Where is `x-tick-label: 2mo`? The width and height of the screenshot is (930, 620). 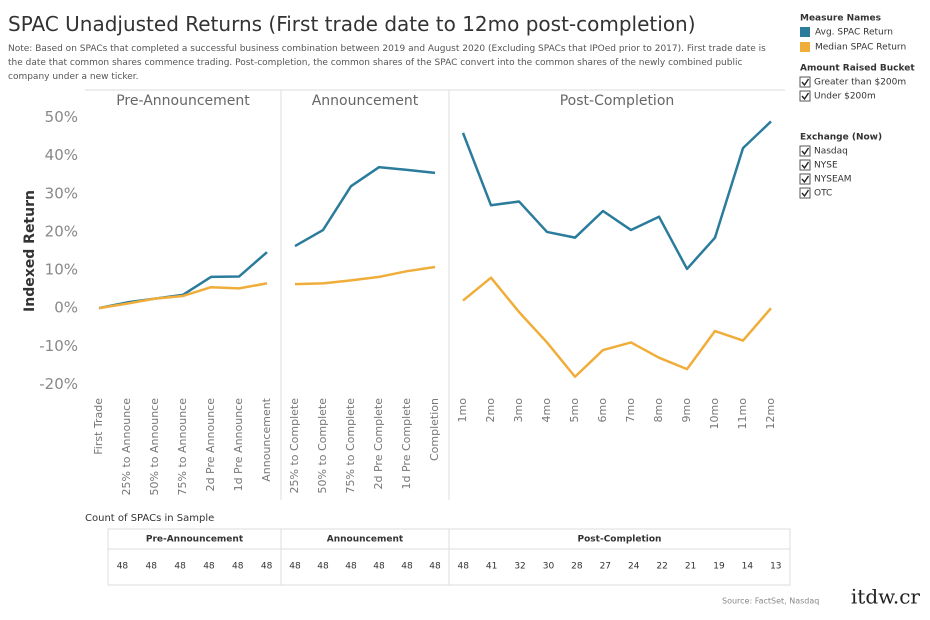
x-tick-label: 2mo is located at coordinates (490, 410).